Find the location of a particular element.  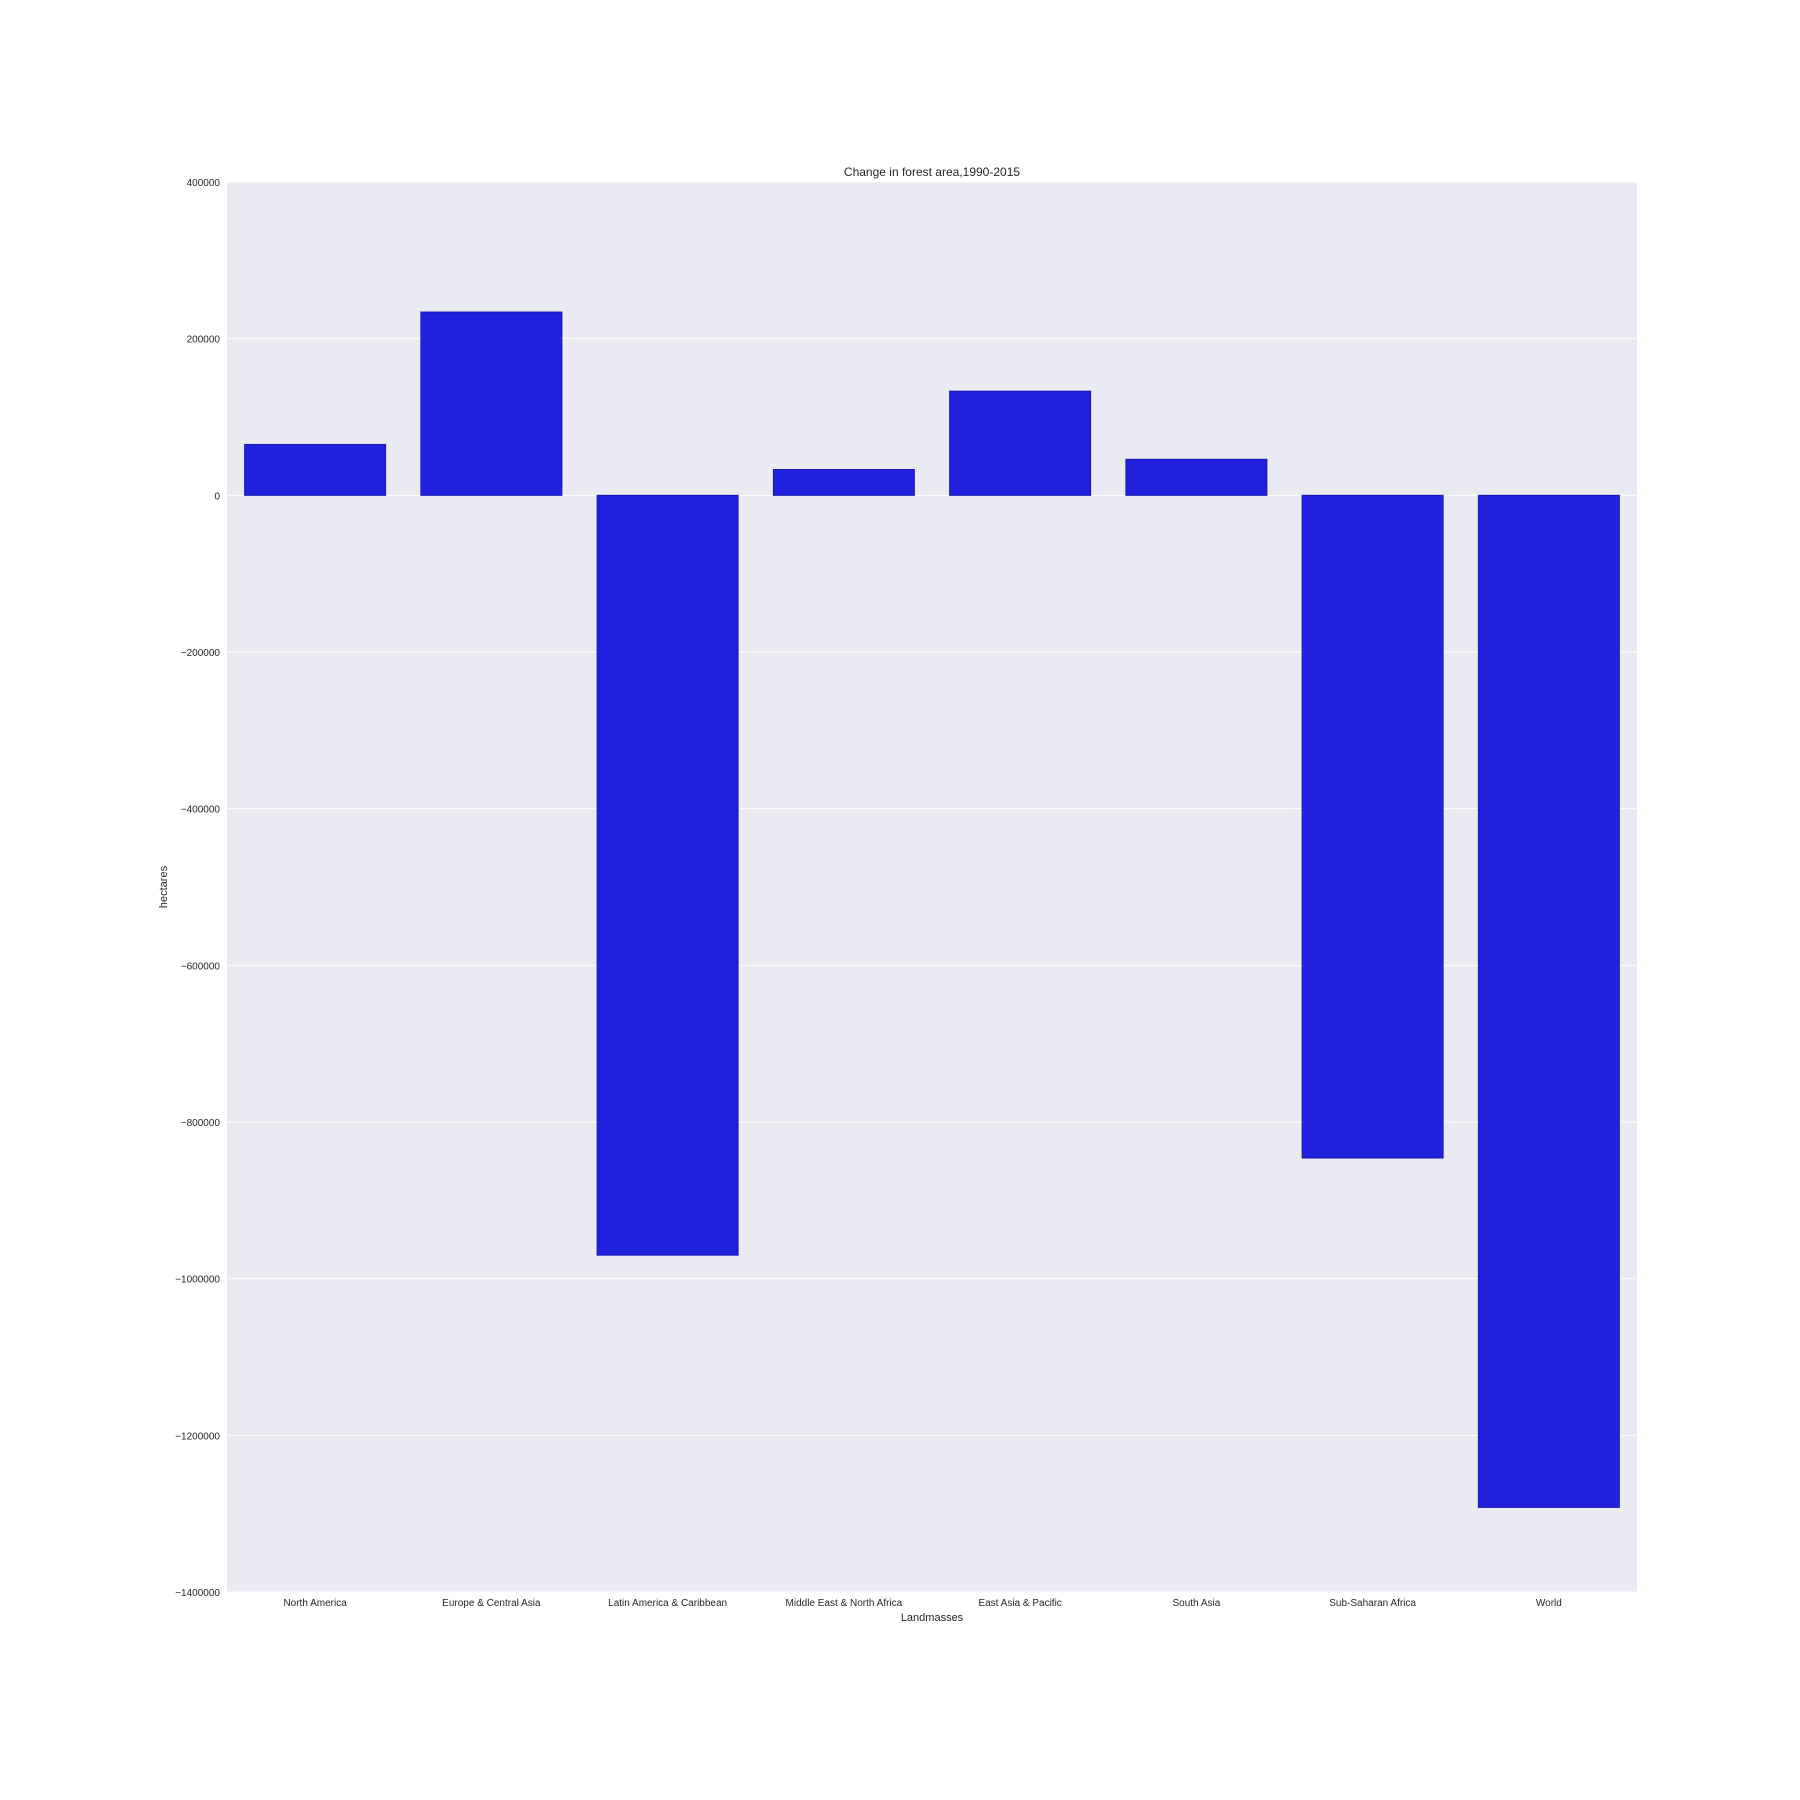

y-axis-label: hectares is located at coordinates (164, 886).